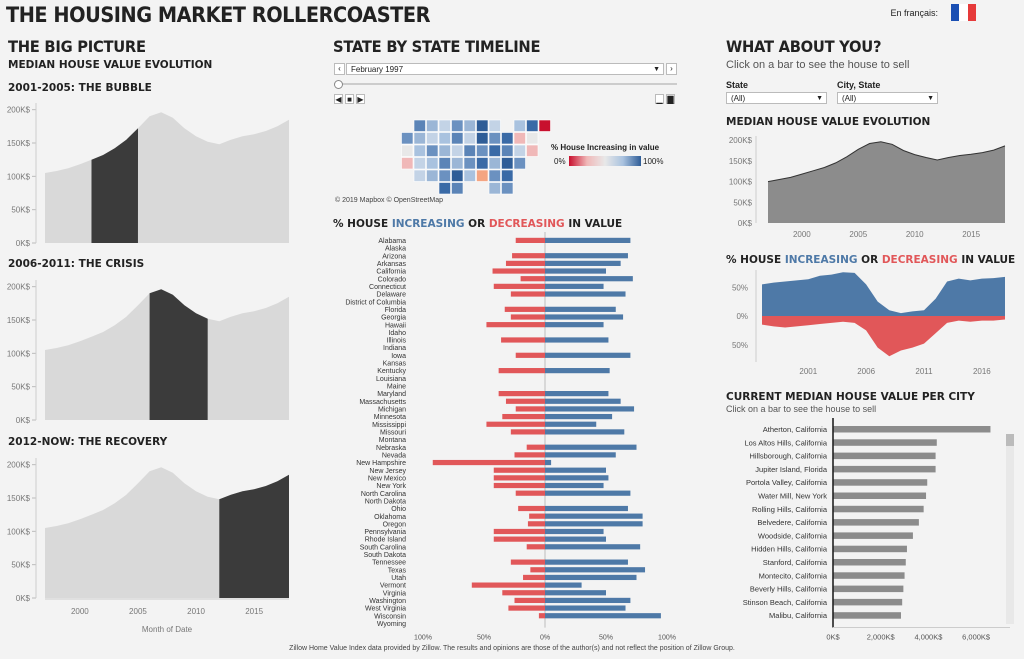 This screenshot has height=659, width=1024. What do you see at coordinates (870, 187) in the screenshot?
I see `right-median-area-chart: 0K$ 50K$ 100K$ 150K$ 200K$ 2000 2005 2010 2015` at bounding box center [870, 187].